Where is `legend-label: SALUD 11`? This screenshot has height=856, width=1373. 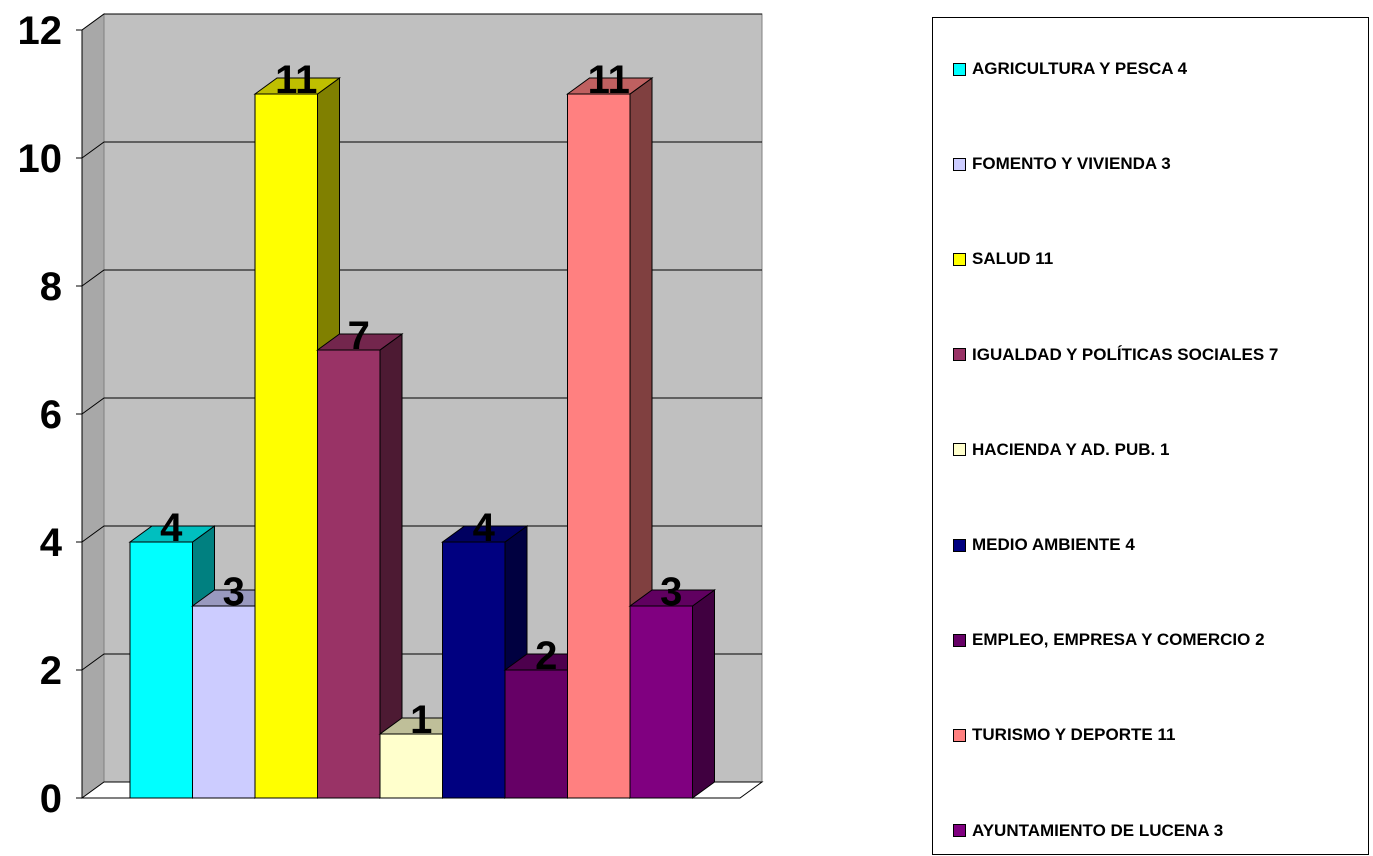 legend-label: SALUD 11 is located at coordinates (1013, 259).